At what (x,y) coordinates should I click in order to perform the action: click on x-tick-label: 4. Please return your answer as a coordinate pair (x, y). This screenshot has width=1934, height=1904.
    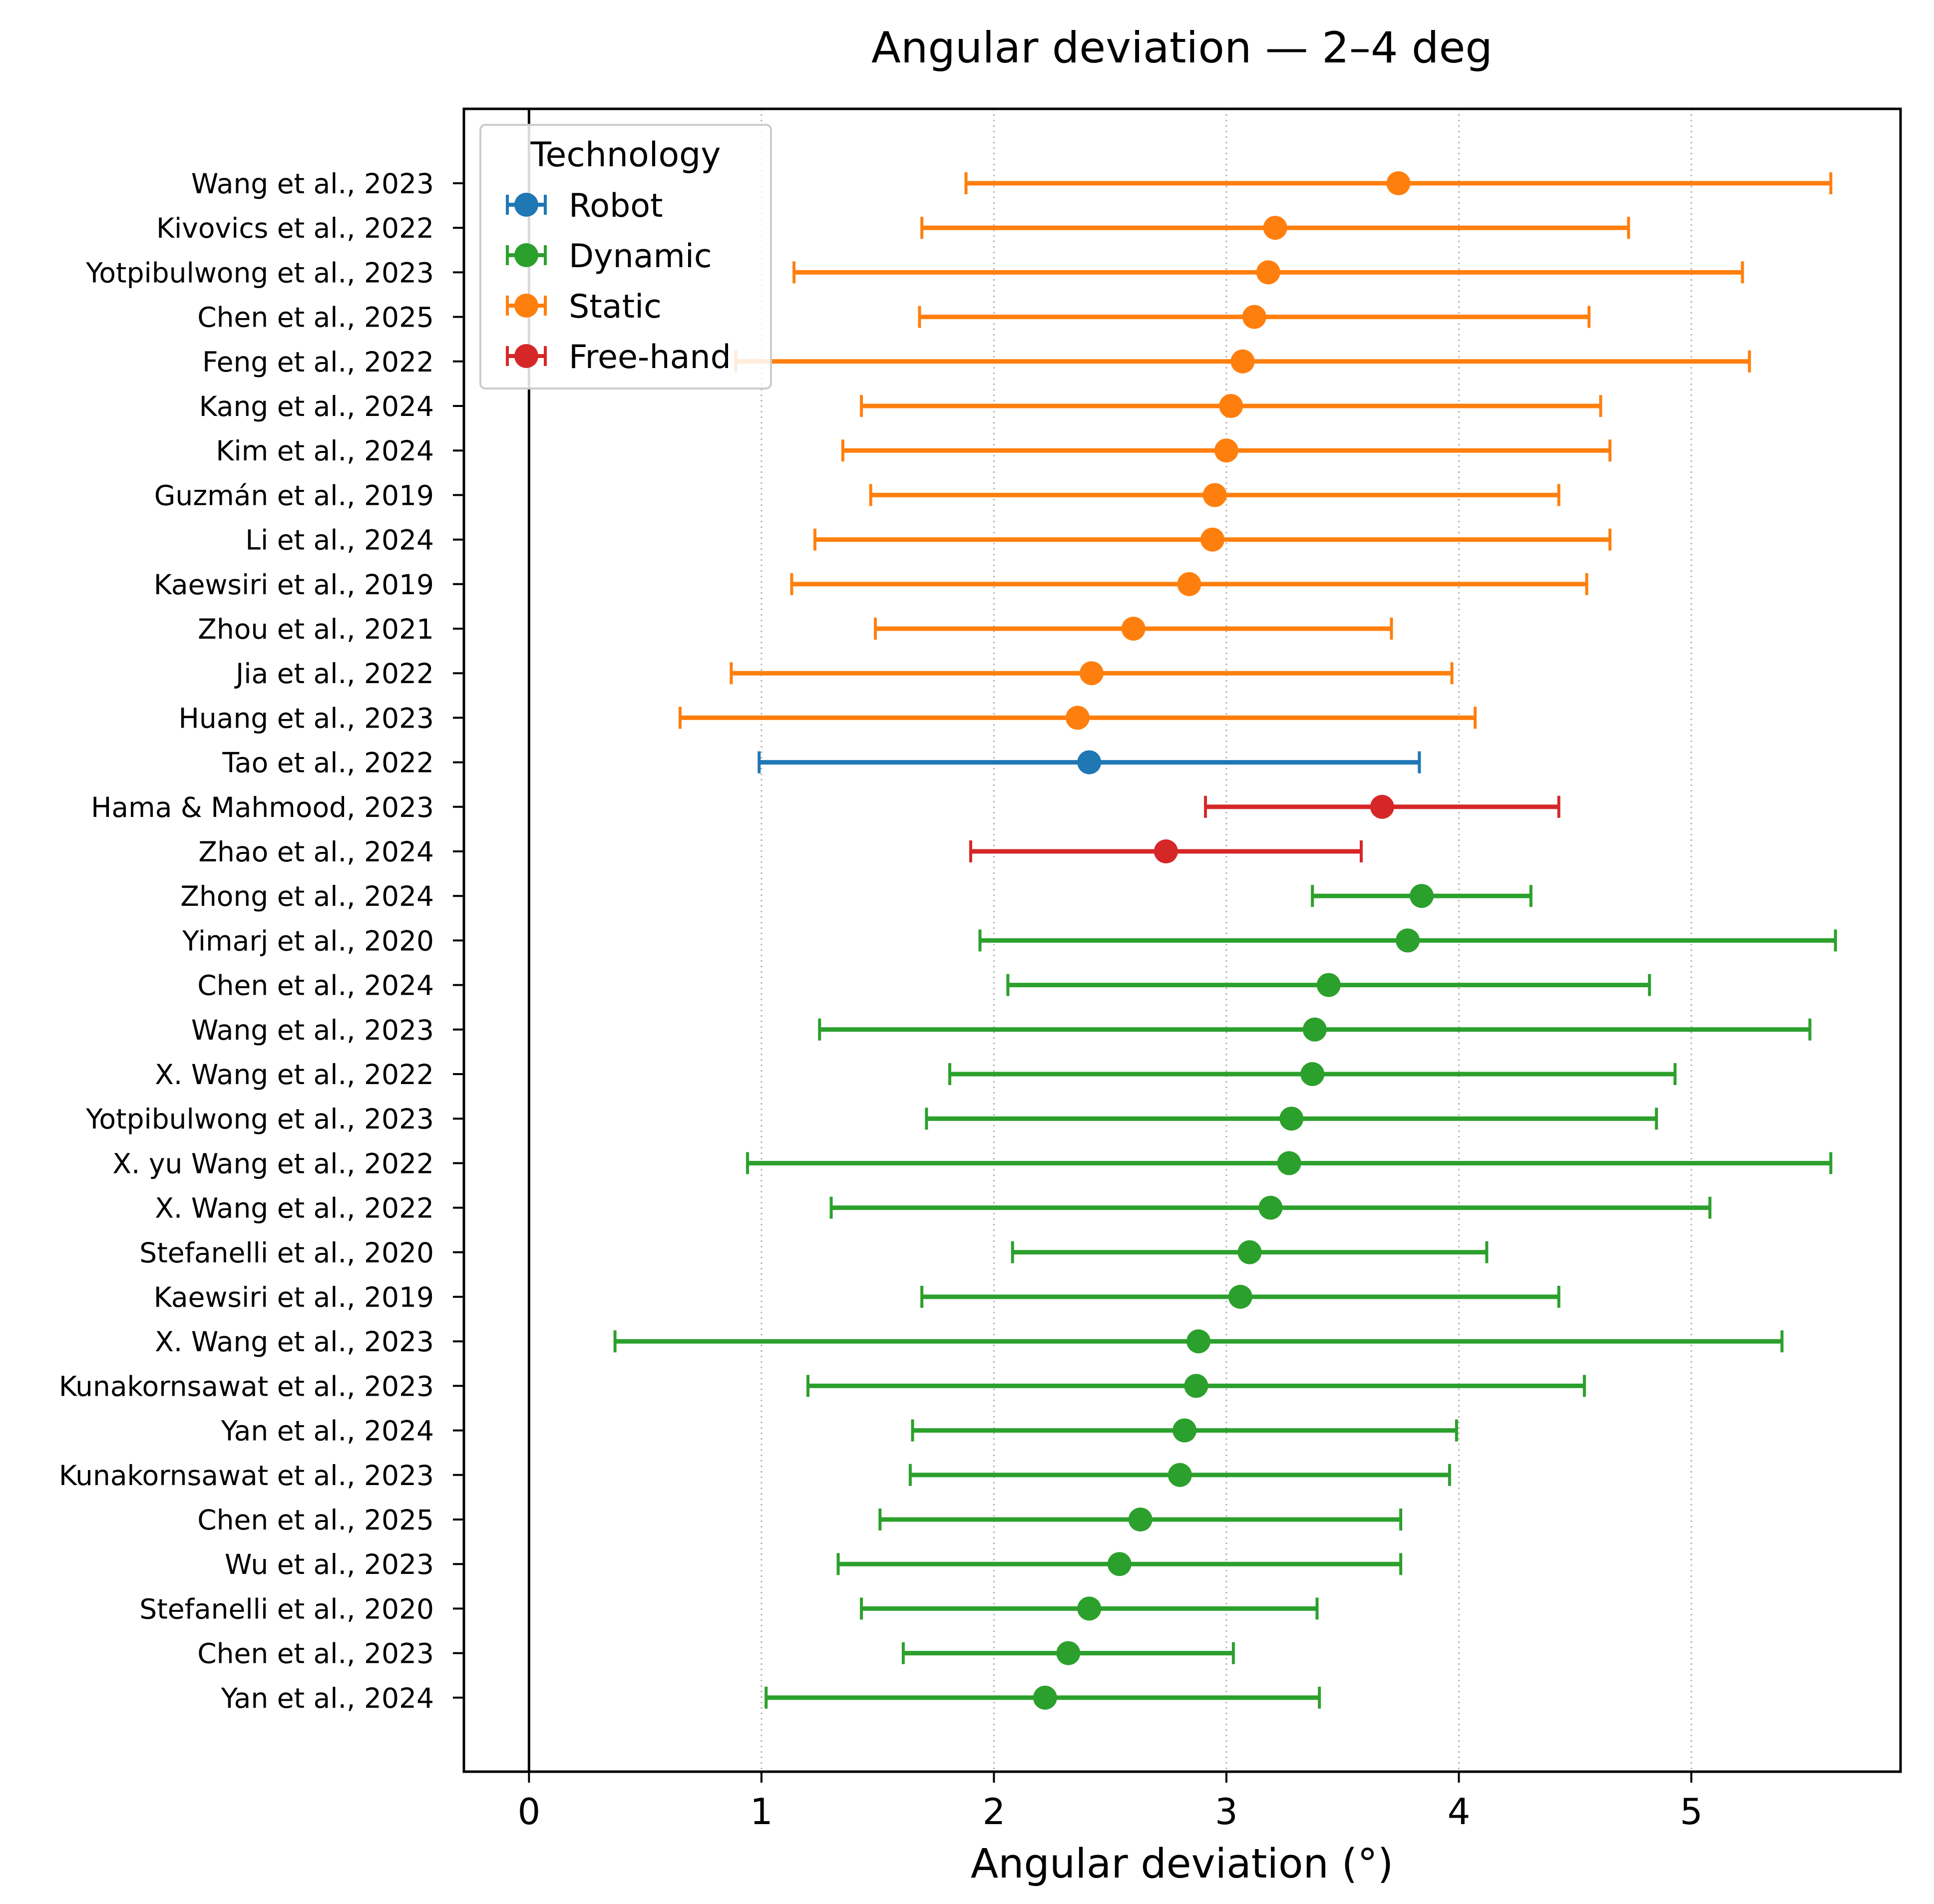
    Looking at the image, I should click on (1459, 1812).